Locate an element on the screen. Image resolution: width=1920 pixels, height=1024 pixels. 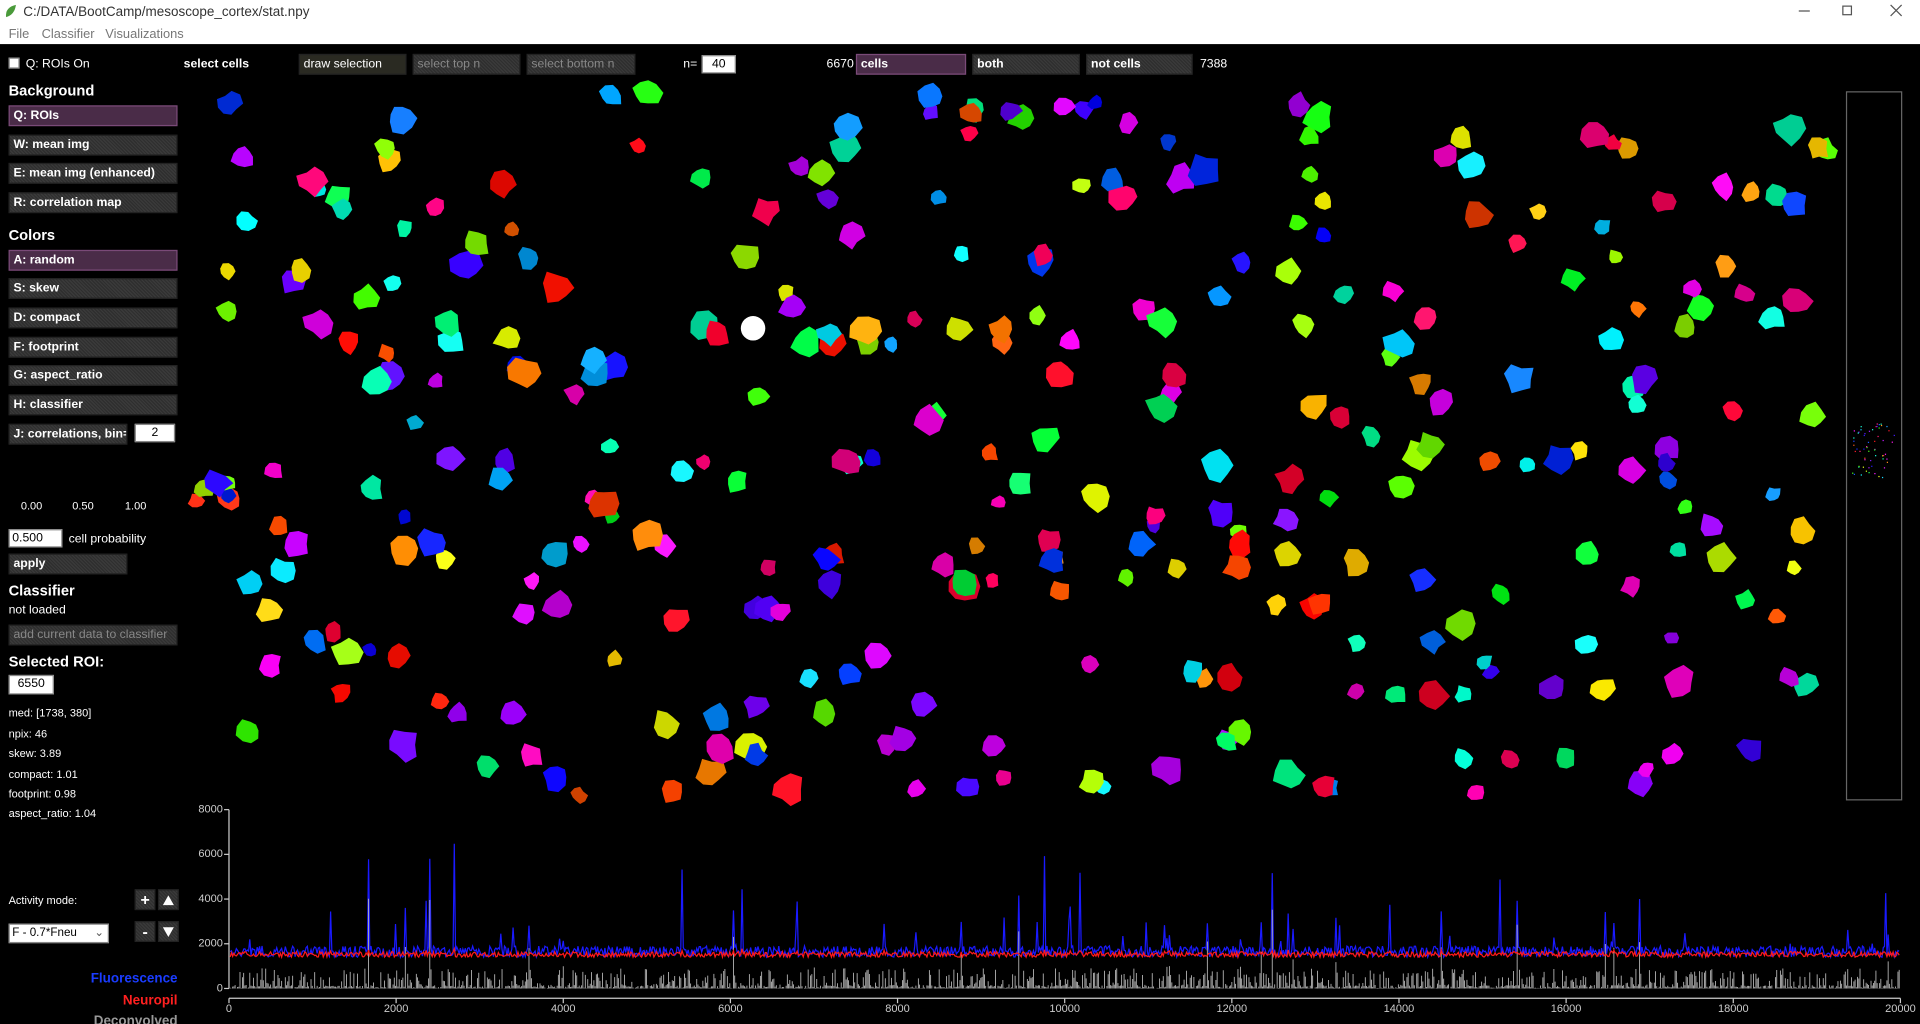
x-tick-label: 20000 is located at coordinates (1900, 1009).